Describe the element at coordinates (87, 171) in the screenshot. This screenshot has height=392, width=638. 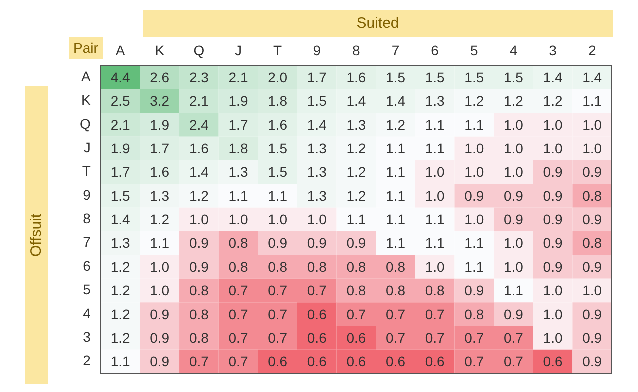
I see `y-tick-label: T` at that location.